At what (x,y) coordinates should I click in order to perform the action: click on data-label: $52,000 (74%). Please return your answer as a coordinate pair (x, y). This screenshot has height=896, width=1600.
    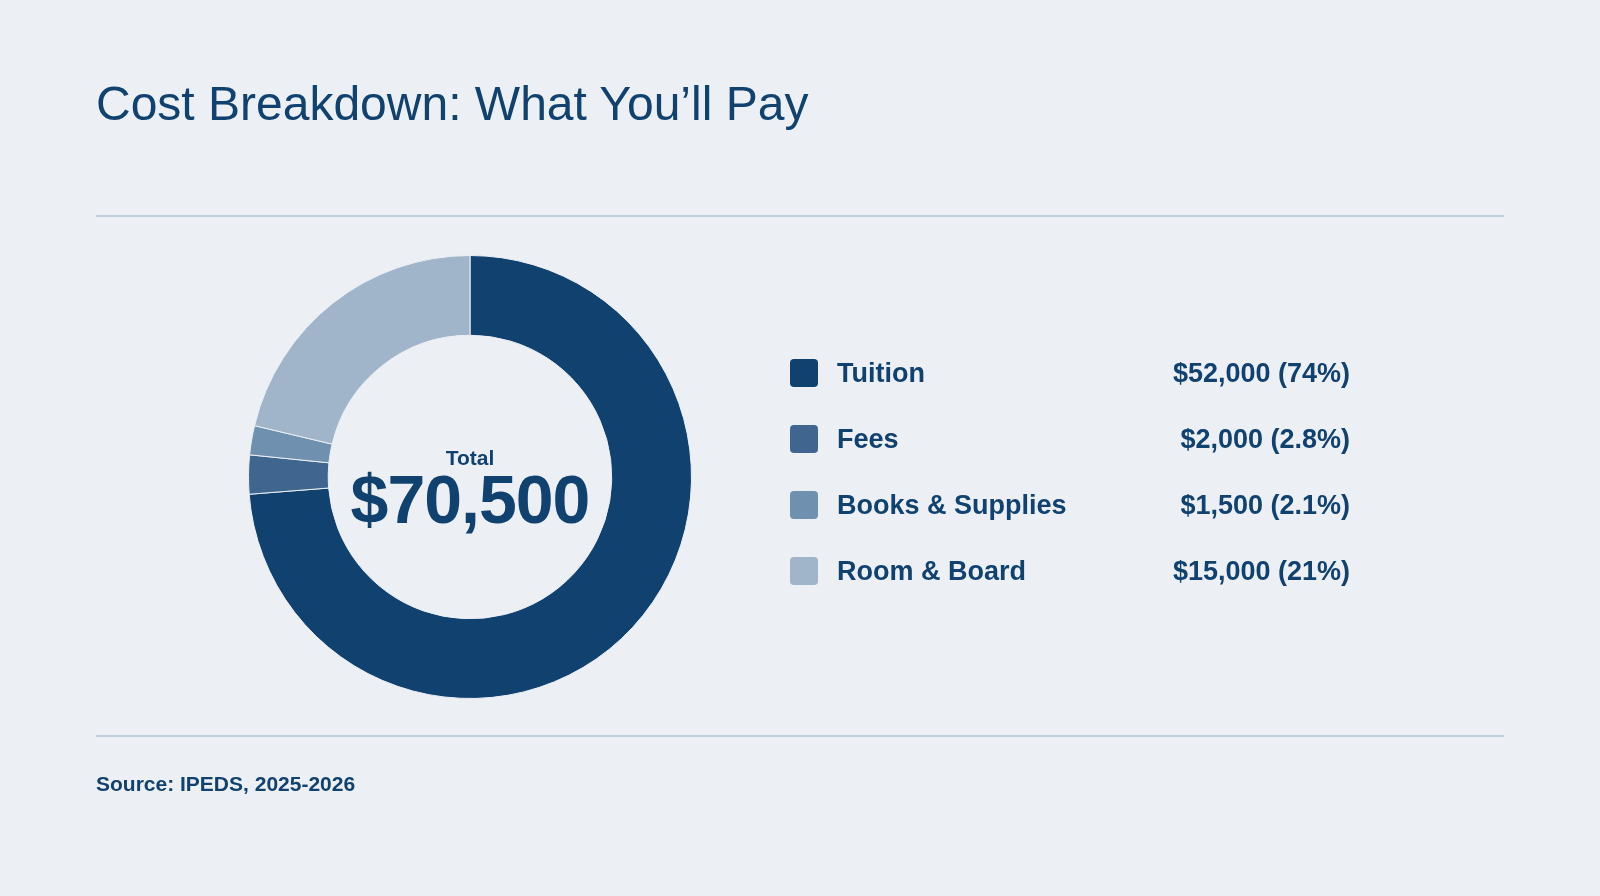
    Looking at the image, I should click on (1261, 373).